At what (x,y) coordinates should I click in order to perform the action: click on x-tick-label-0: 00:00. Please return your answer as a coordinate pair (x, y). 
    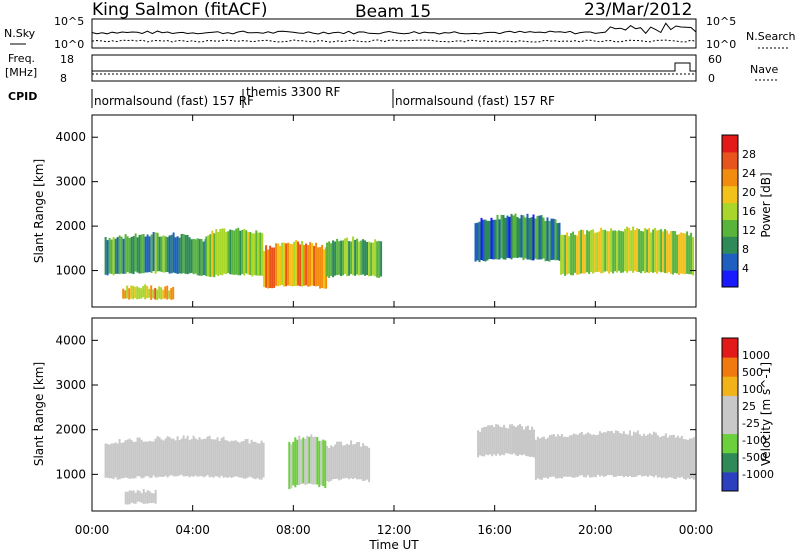
    Looking at the image, I should click on (92, 530).